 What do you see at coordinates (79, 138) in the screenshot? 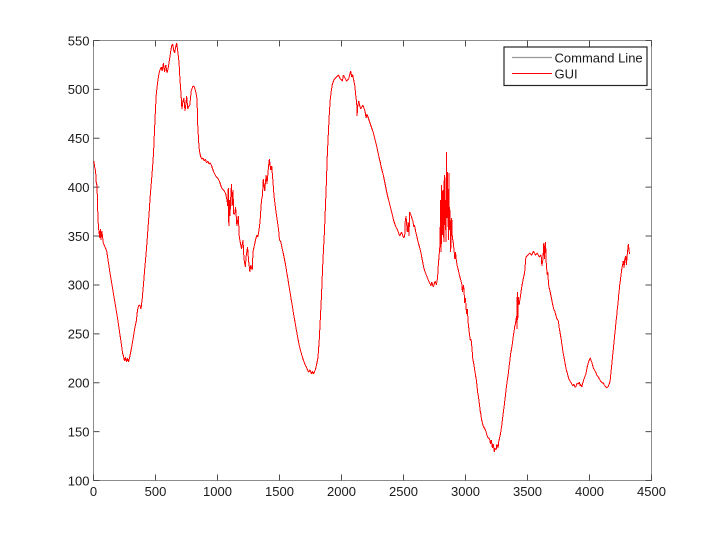
I see `svg-text: 450` at bounding box center [79, 138].